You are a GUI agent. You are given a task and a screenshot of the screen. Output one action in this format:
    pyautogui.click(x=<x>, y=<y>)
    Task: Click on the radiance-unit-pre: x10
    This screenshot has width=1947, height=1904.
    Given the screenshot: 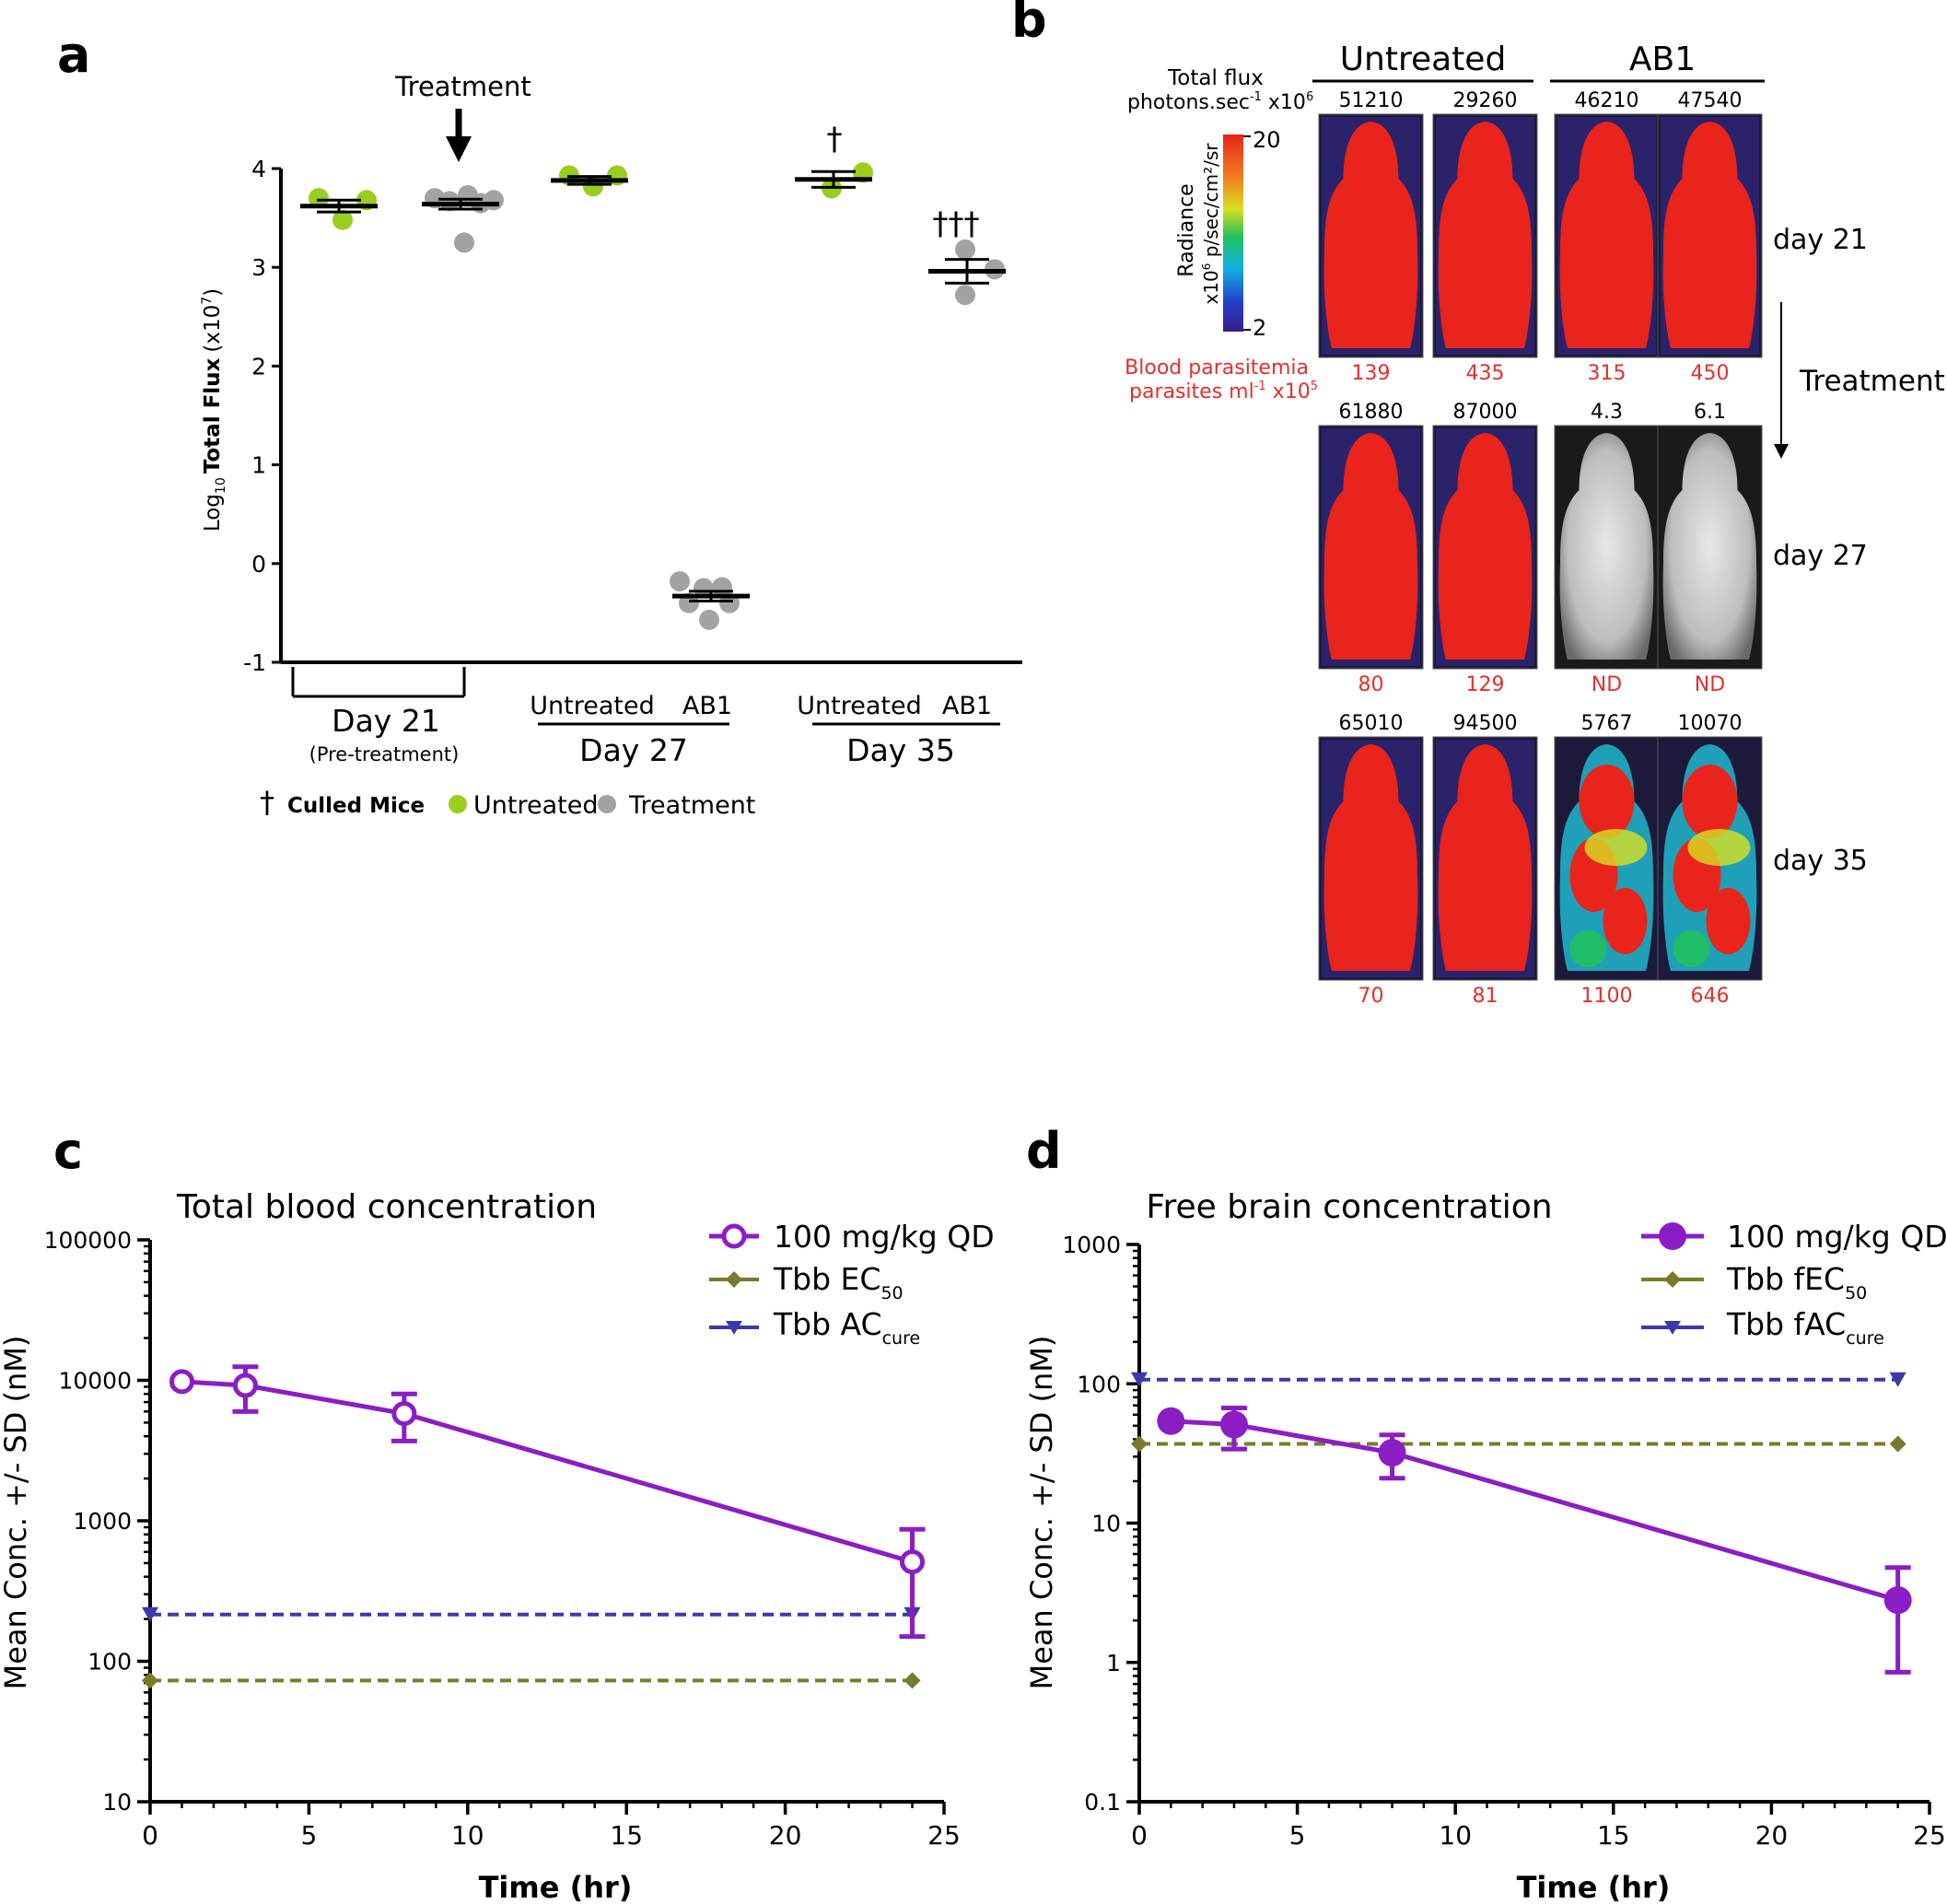 What is the action you would take?
    pyautogui.click(x=1211, y=287)
    